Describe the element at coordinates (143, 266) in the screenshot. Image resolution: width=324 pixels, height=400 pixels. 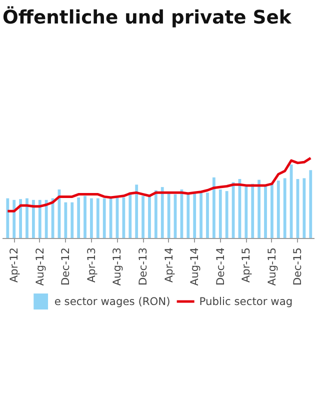
I see `x-tick-label: Dec-13` at that location.